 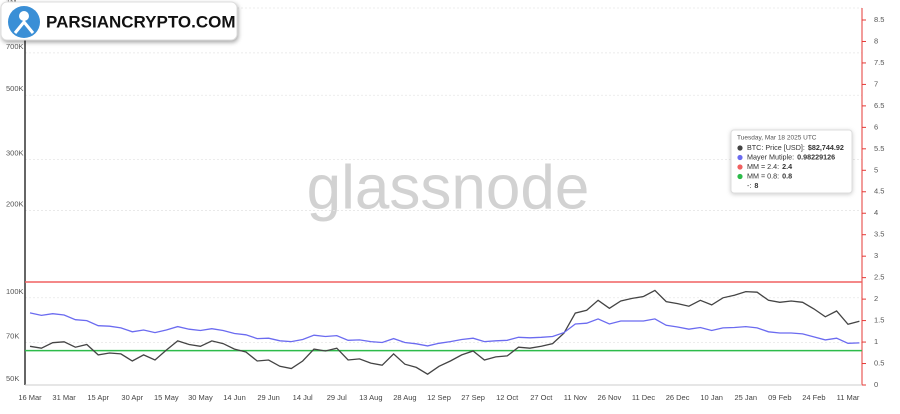 What do you see at coordinates (200, 397) in the screenshot?
I see `x-tick-label: 30 May` at bounding box center [200, 397].